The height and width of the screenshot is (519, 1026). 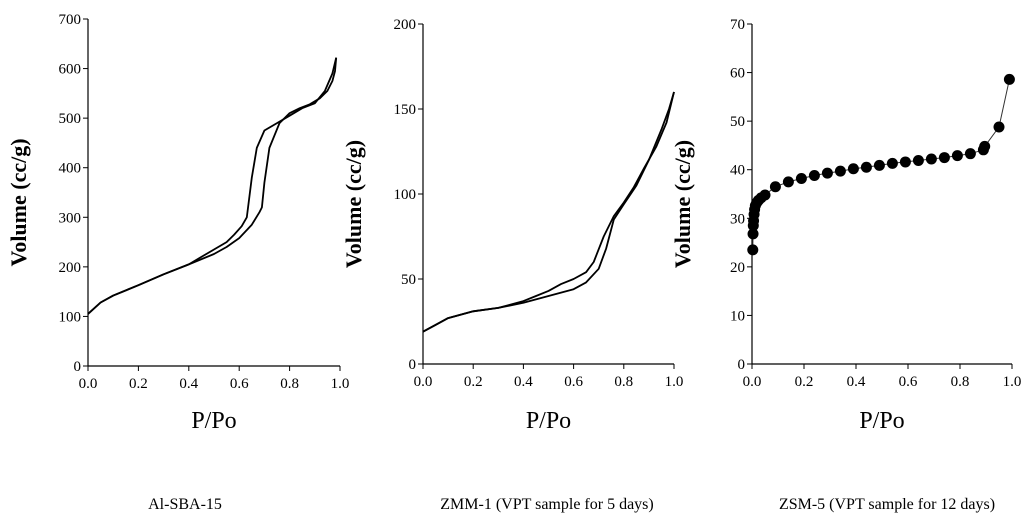 I want to click on y-tick-label-al-sba-15: 700, so click(x=70, y=20).